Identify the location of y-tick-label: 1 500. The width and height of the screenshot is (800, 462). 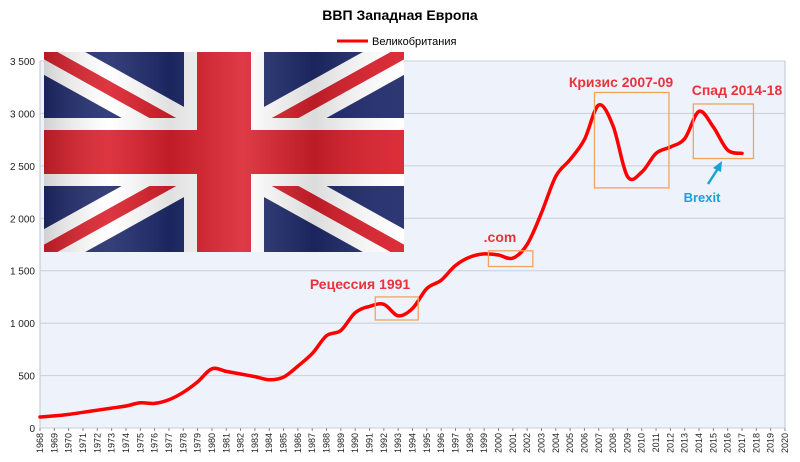
(22, 272).